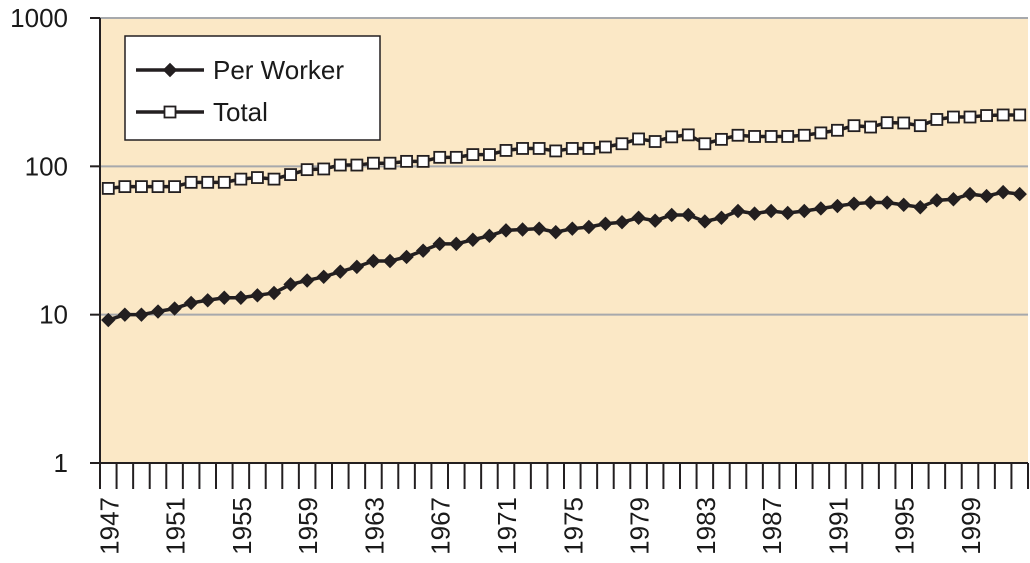 The height and width of the screenshot is (563, 1030). What do you see at coordinates (39, 18) in the screenshot?
I see `y-tick-label: 1000` at bounding box center [39, 18].